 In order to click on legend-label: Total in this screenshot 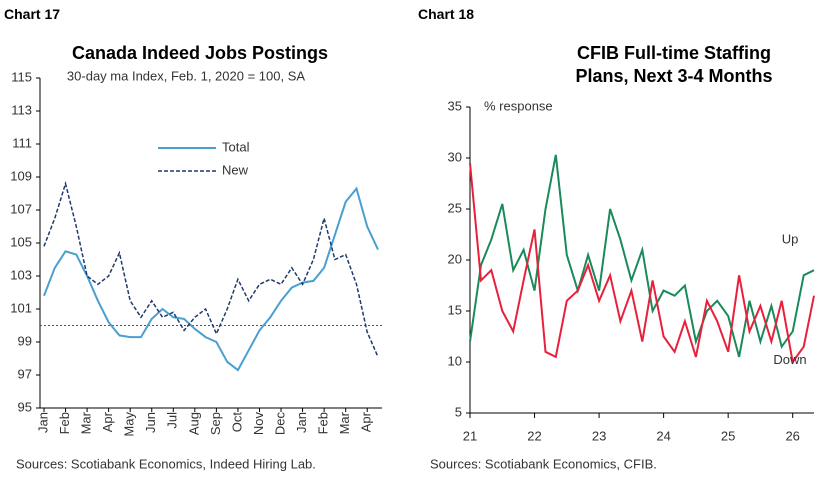, I will do `click(236, 146)`.